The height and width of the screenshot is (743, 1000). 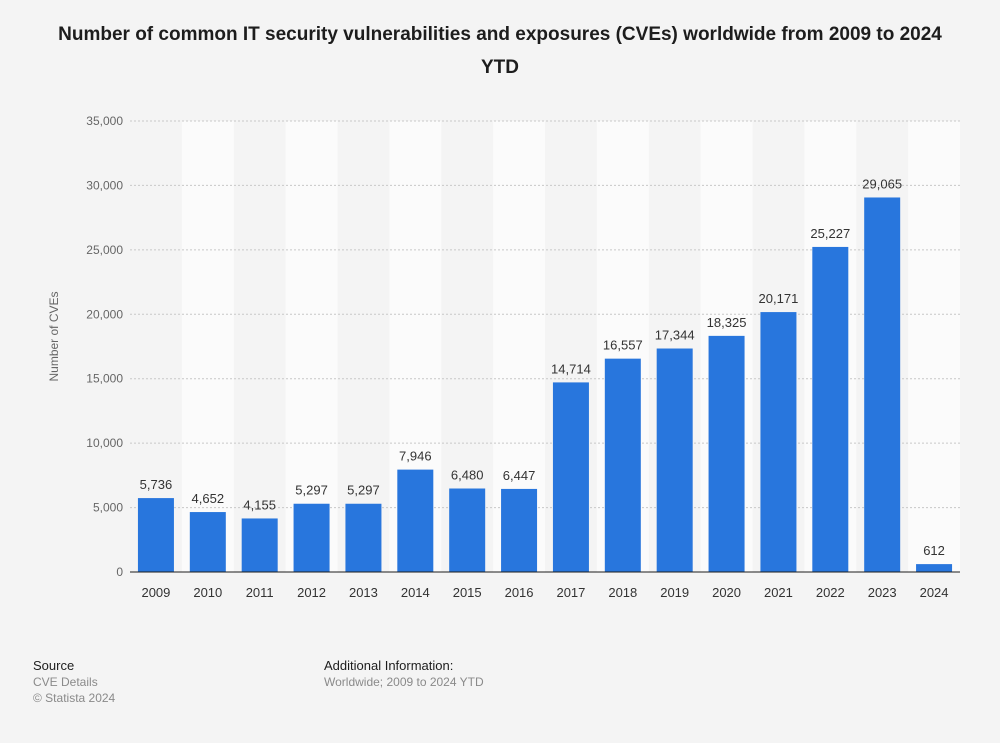 What do you see at coordinates (311, 592) in the screenshot?
I see `x-tick-label: 2012` at bounding box center [311, 592].